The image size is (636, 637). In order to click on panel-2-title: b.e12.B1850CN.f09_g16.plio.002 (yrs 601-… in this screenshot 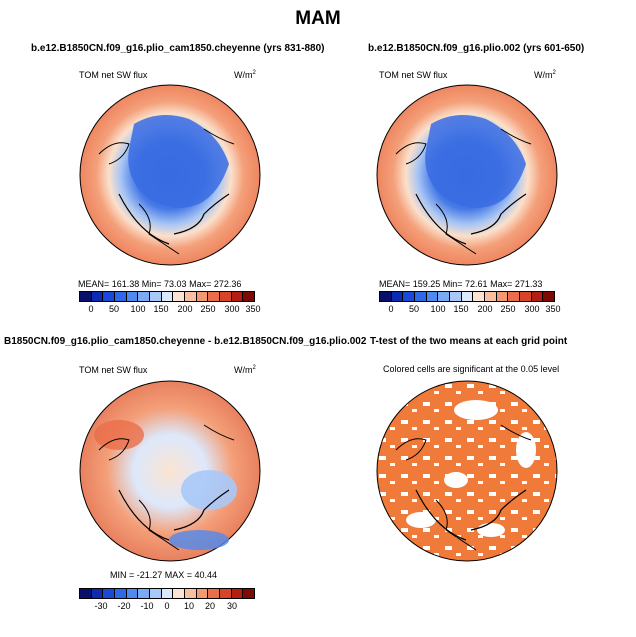, I will do `click(476, 48)`.